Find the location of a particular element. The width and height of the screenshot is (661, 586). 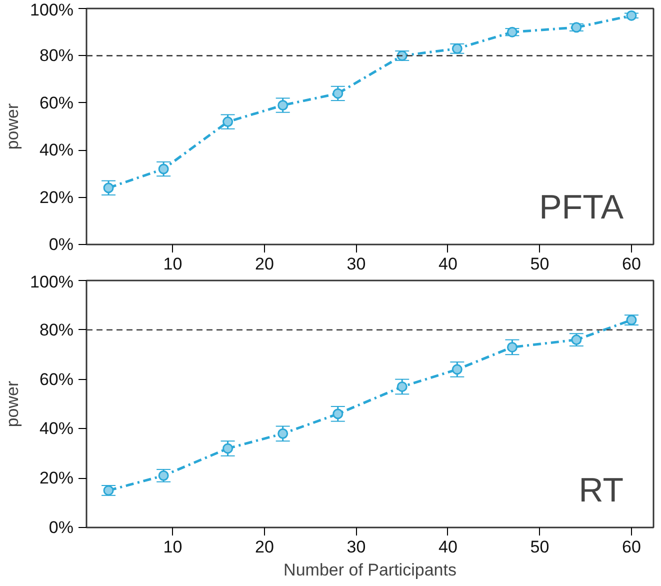

x-axis-title: Number of Participants is located at coordinates (370, 570).